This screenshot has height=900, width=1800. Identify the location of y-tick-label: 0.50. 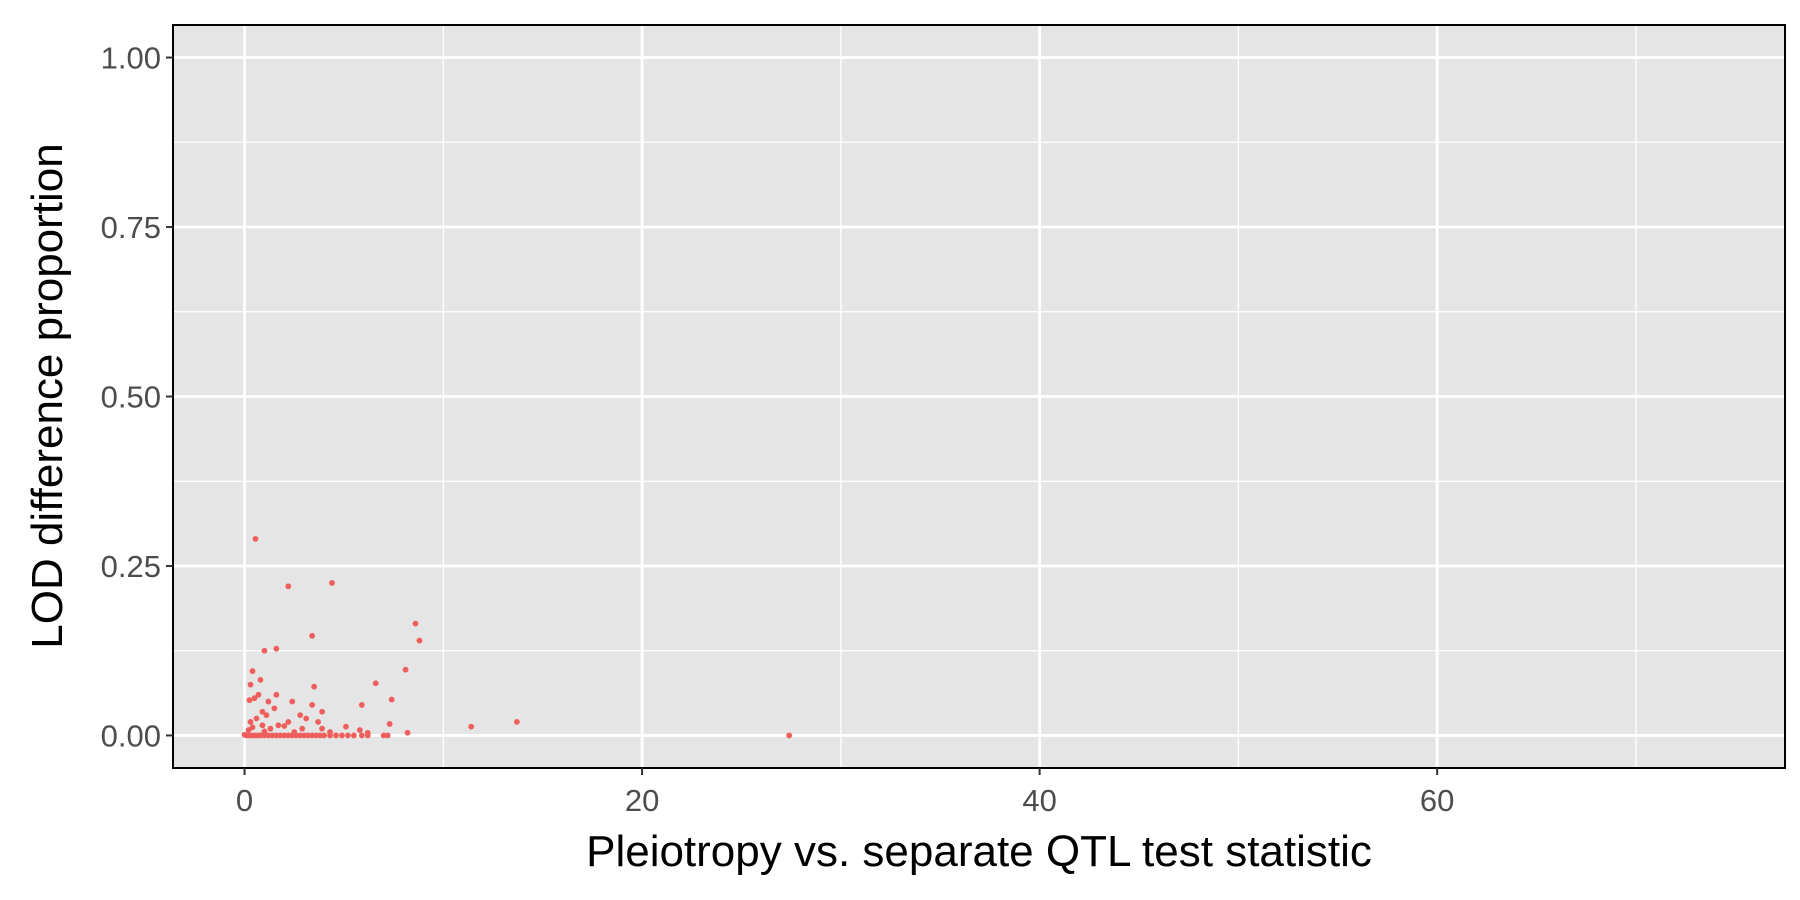
(131, 397).